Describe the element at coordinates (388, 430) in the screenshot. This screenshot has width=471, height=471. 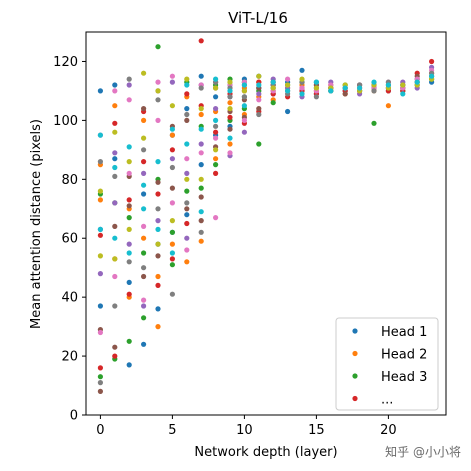
I see `x-tick-label: 20` at that location.